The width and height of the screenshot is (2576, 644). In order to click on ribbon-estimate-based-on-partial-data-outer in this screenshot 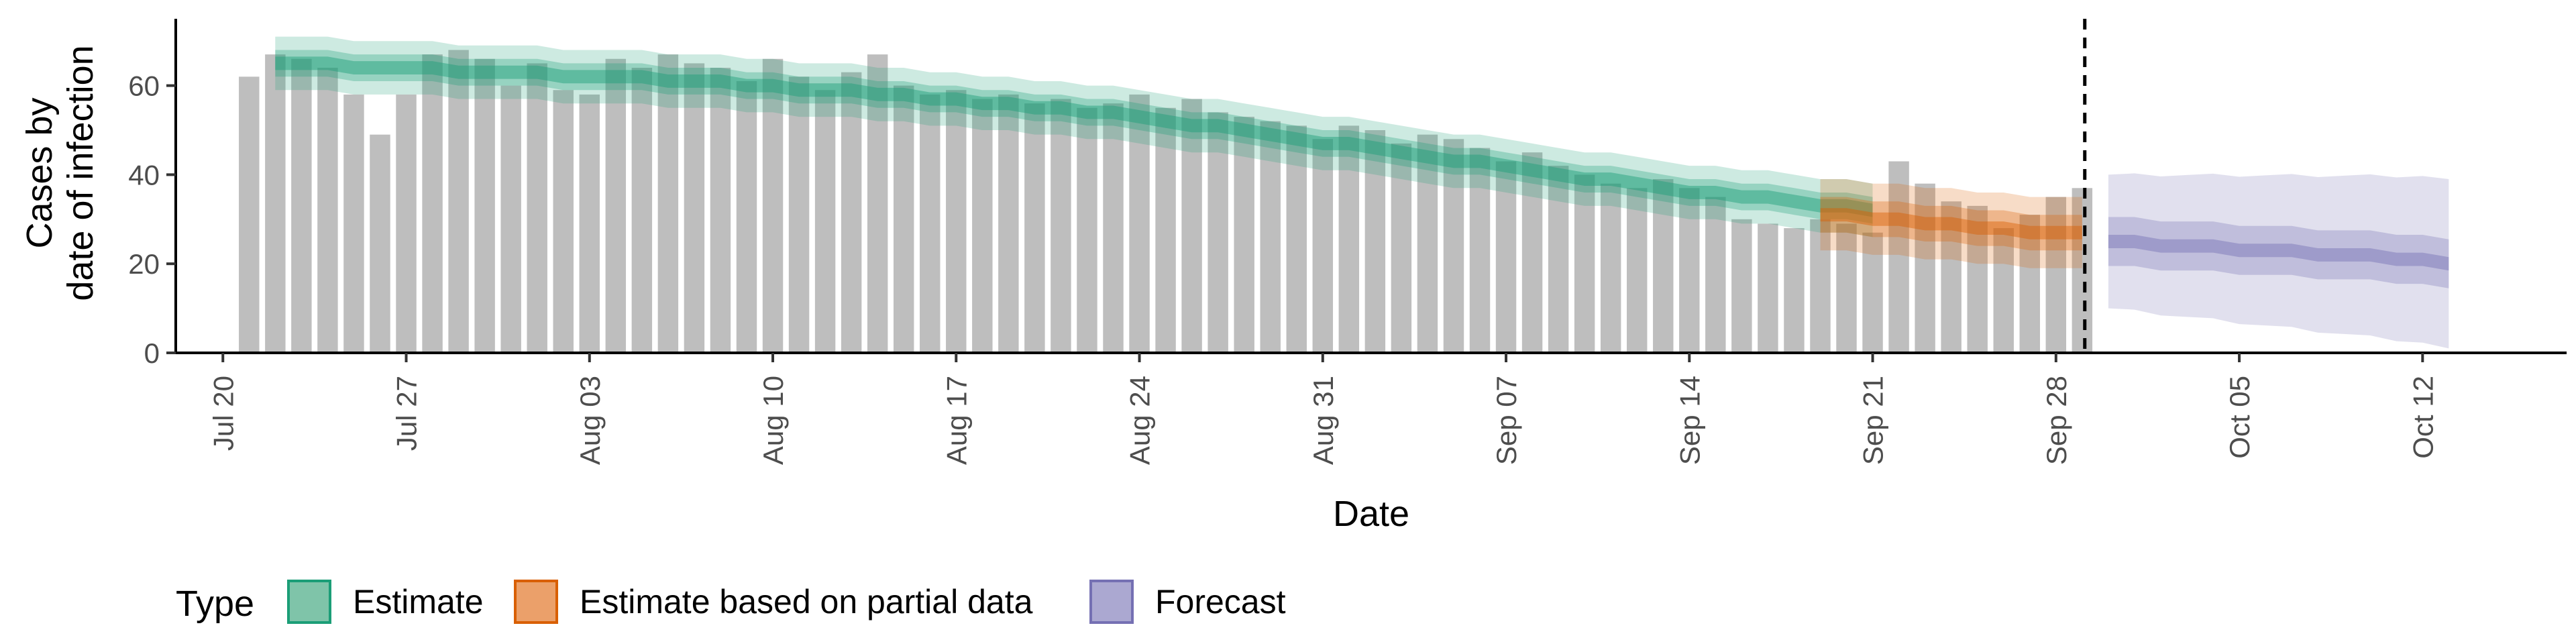, I will do `click(1951, 223)`.